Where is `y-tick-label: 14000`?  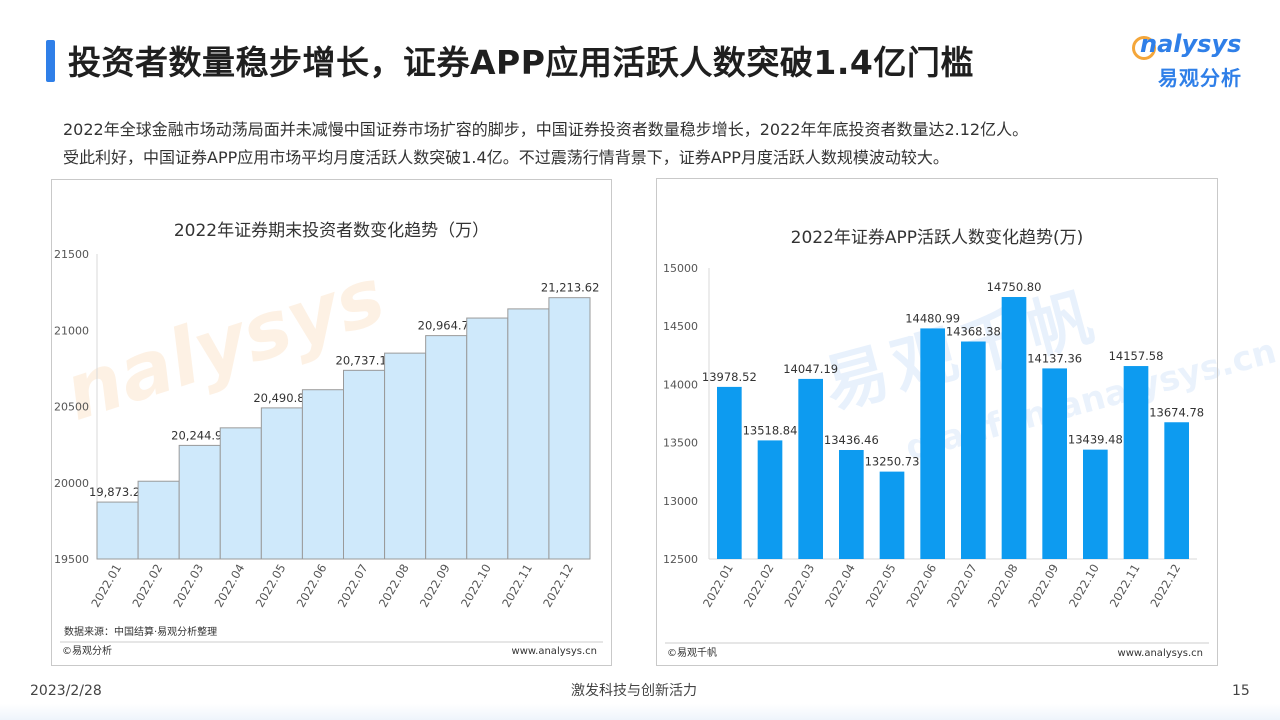
y-tick-label: 14000 is located at coordinates (680, 384).